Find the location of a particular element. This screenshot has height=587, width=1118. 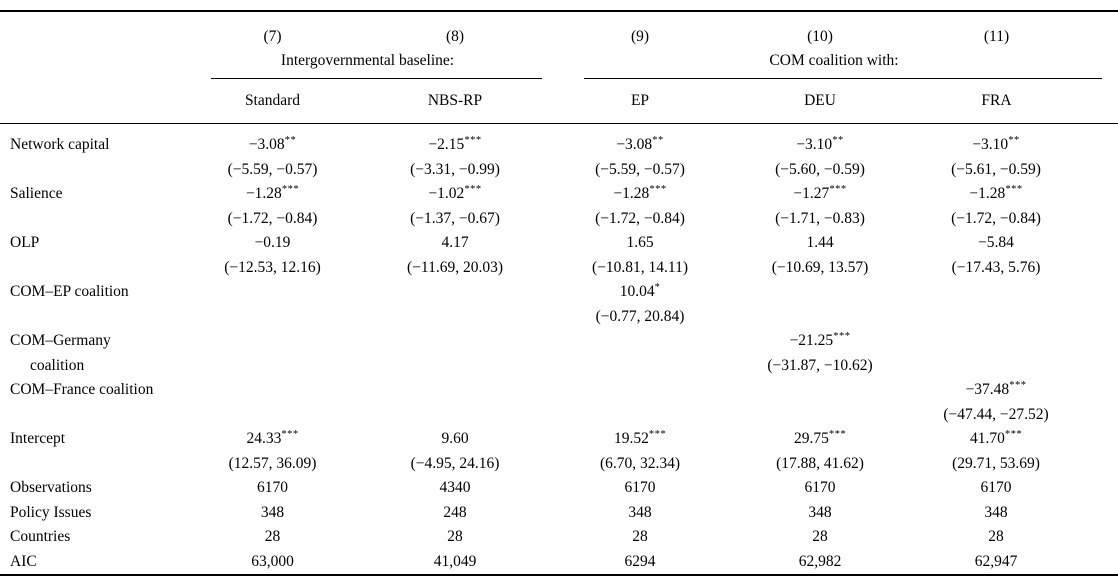

stat-value: 4340 is located at coordinates (455, 487).